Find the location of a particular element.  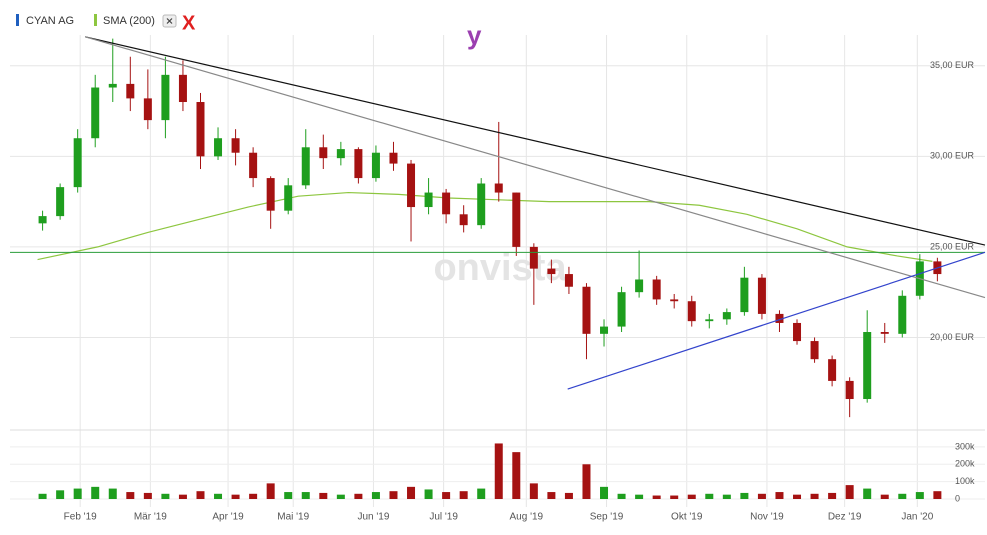

x-tick-label: Nov '19 is located at coordinates (767, 517).